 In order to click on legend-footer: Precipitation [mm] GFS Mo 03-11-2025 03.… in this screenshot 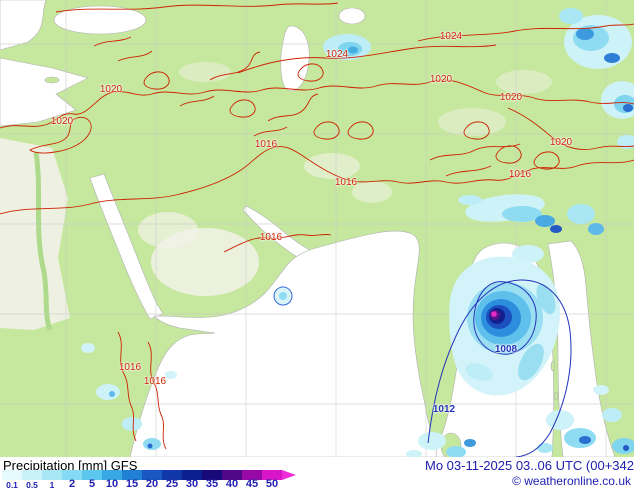, I will do `click(317, 473)`.